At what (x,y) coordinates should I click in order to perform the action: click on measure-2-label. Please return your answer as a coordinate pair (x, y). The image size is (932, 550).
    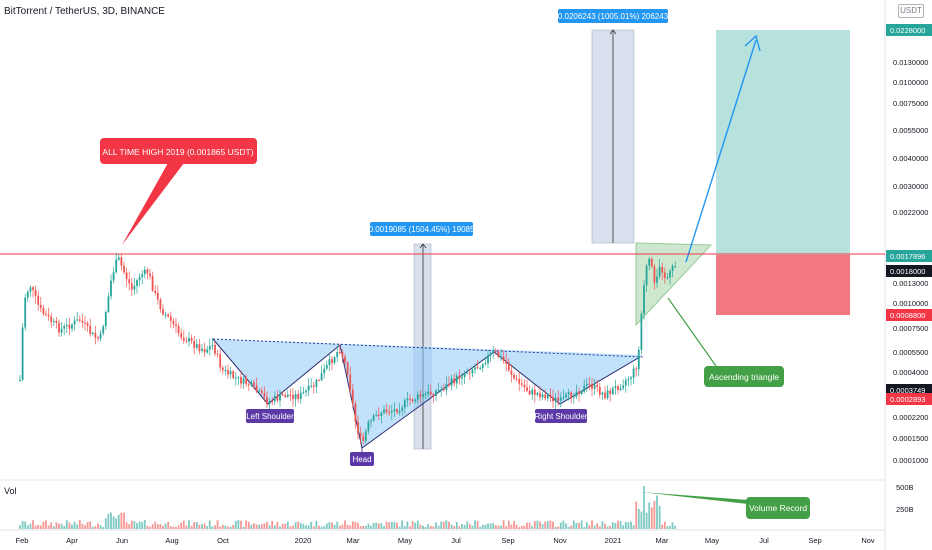
    Looking at the image, I should click on (613, 16).